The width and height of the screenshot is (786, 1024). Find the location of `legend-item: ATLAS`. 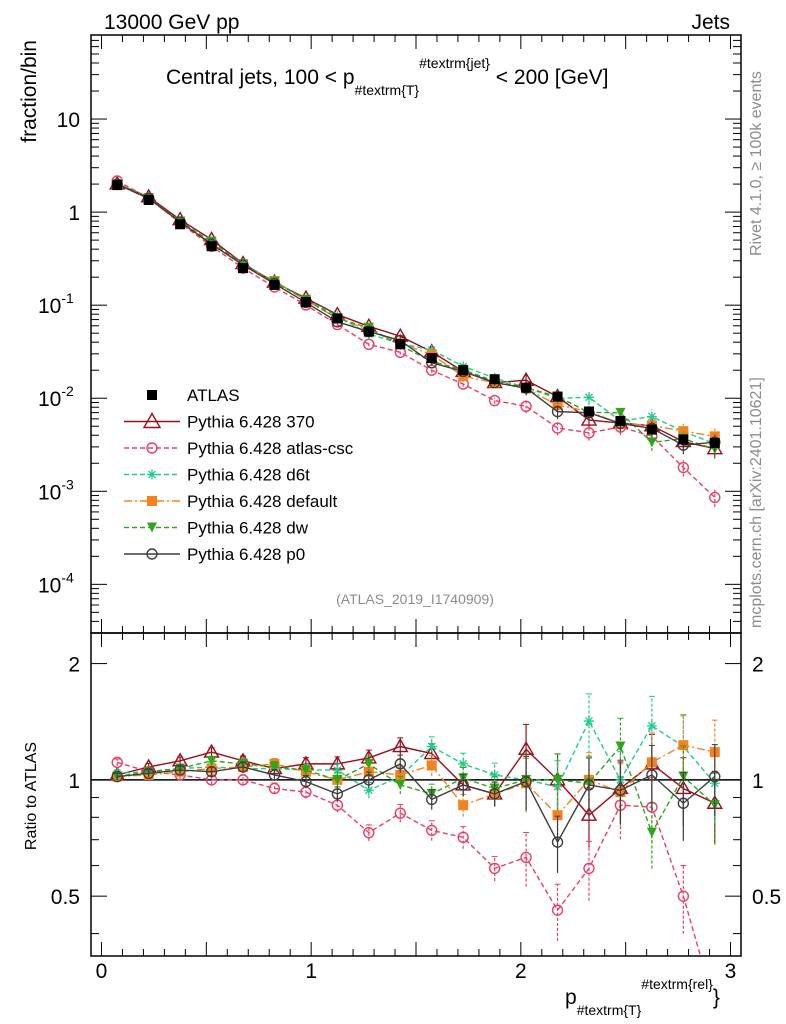

legend-item: ATLAS is located at coordinates (193, 395).